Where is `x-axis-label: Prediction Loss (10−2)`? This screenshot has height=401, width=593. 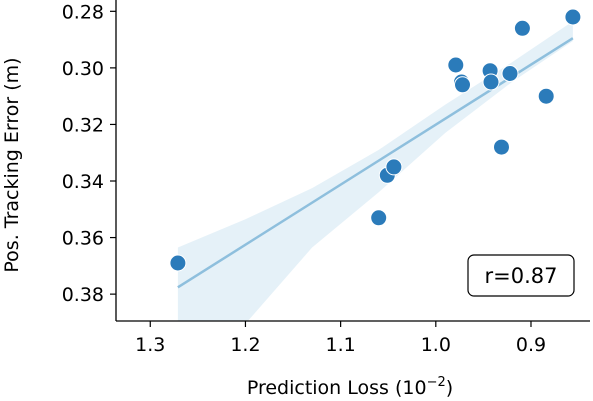 x-axis-label: Prediction Loss (10−2) is located at coordinates (350, 387).